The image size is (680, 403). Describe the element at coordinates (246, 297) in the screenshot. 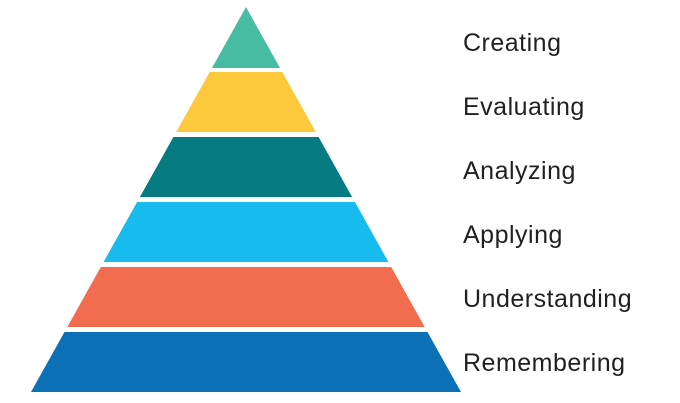

I see `pyramid-level-understanding` at that location.